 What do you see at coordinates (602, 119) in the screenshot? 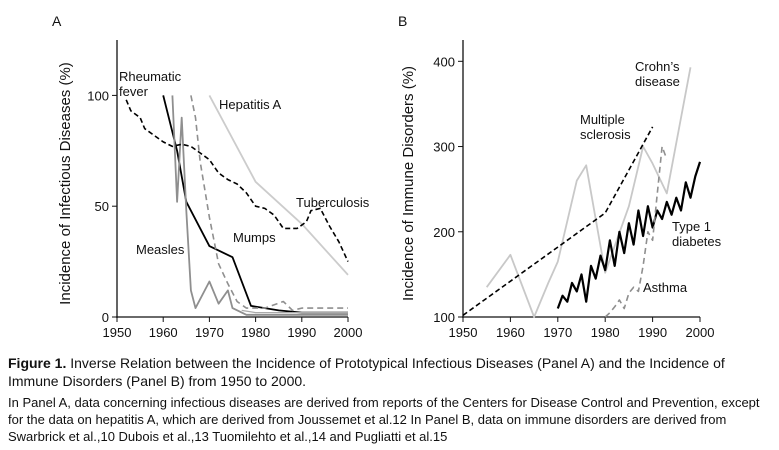
I see `series-label-multiple-sclerosis: Multiple` at bounding box center [602, 119].